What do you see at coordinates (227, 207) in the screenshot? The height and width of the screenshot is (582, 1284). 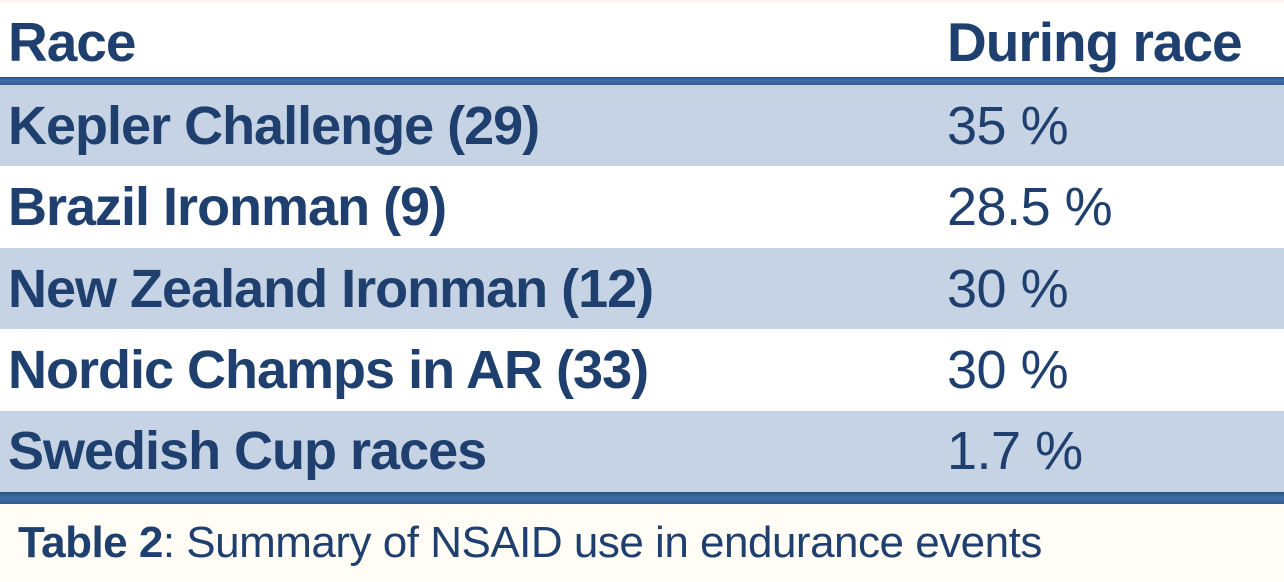 I see `race-name-cell: Brazil Ironman (9)` at bounding box center [227, 207].